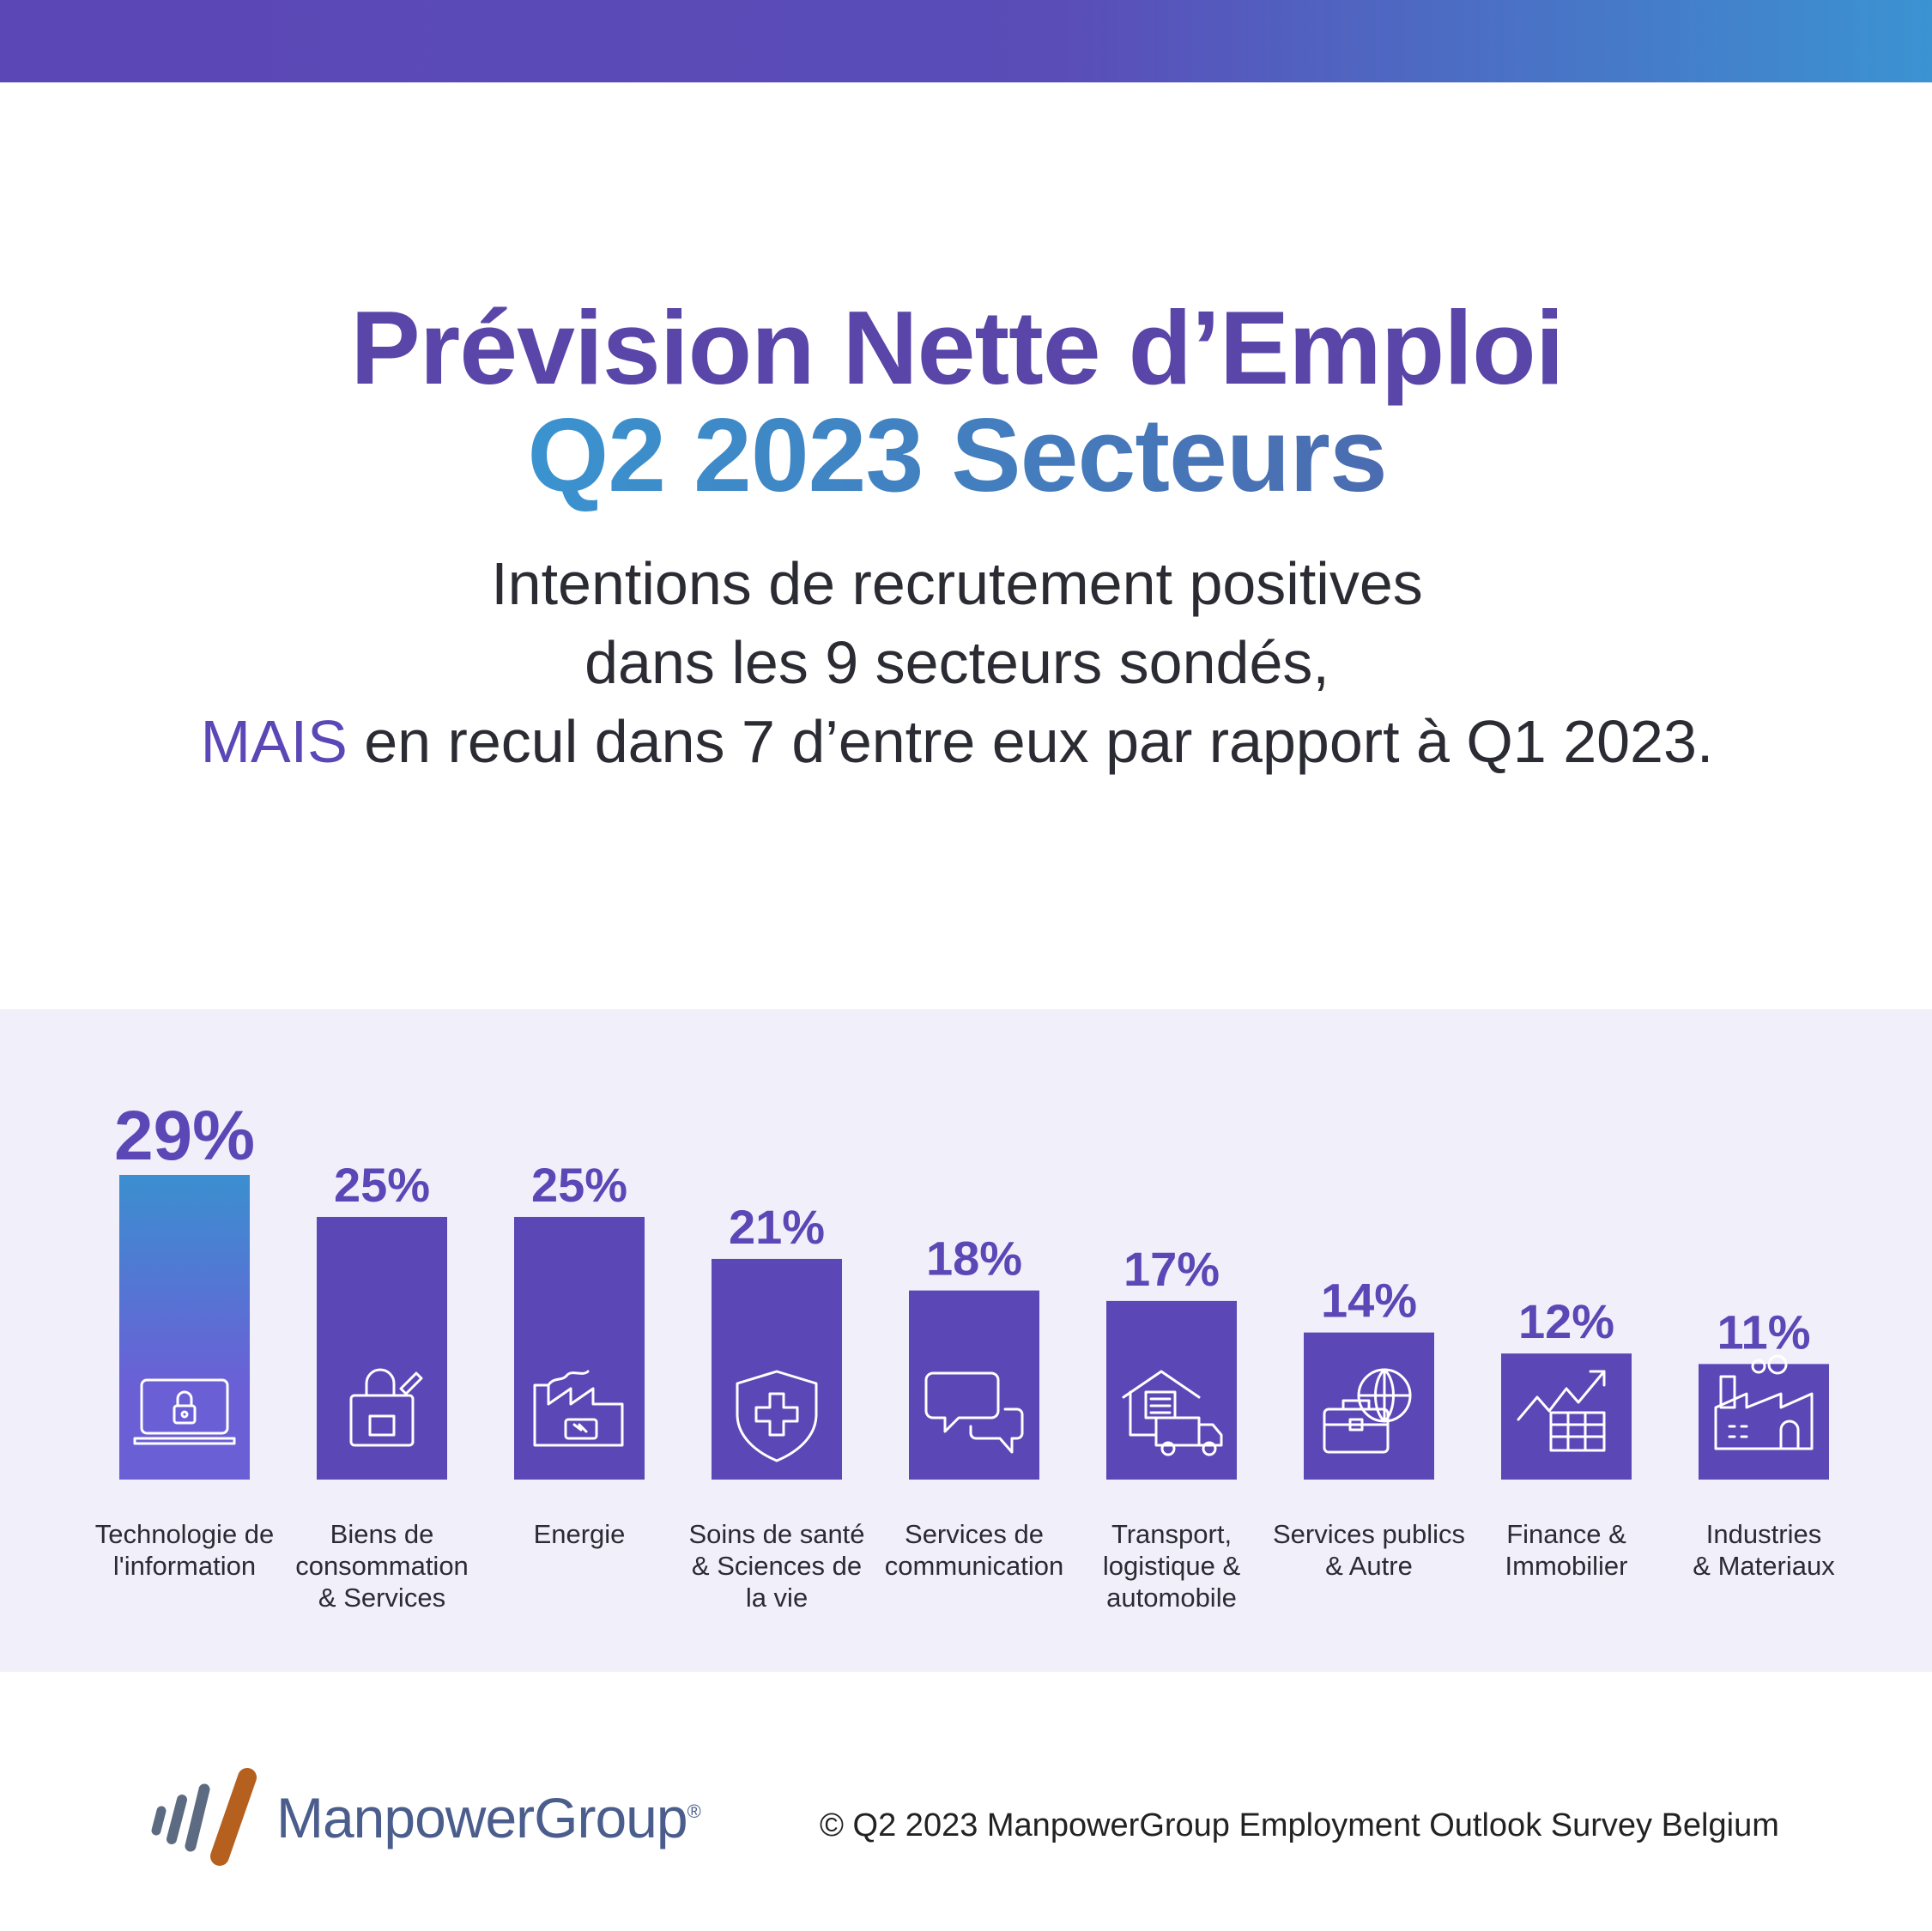 The image size is (1932, 1931). What do you see at coordinates (1764, 1331) in the screenshot?
I see `value-label-9: 11%` at bounding box center [1764, 1331].